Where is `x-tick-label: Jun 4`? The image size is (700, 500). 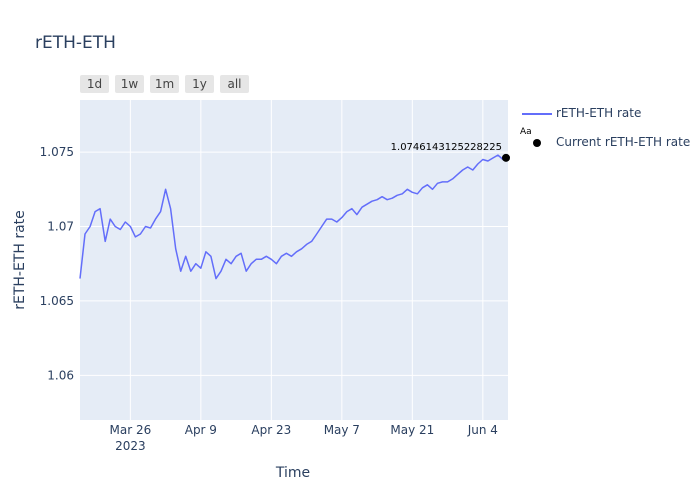
x-tick-label: Jun 4 is located at coordinates (482, 430).